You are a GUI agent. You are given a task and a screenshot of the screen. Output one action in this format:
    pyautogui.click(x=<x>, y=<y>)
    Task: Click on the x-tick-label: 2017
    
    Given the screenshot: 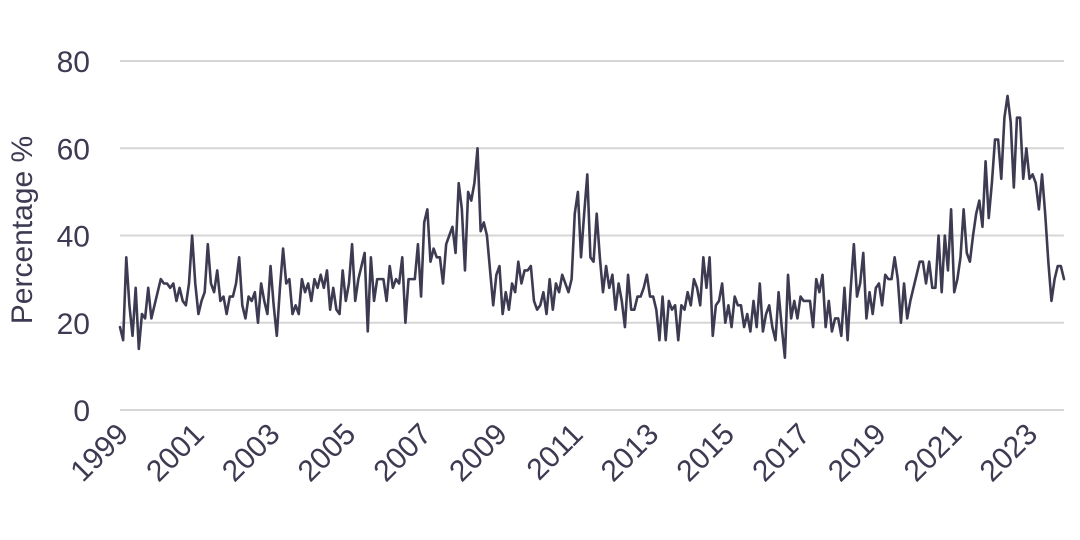 What is the action you would take?
    pyautogui.click(x=781, y=453)
    